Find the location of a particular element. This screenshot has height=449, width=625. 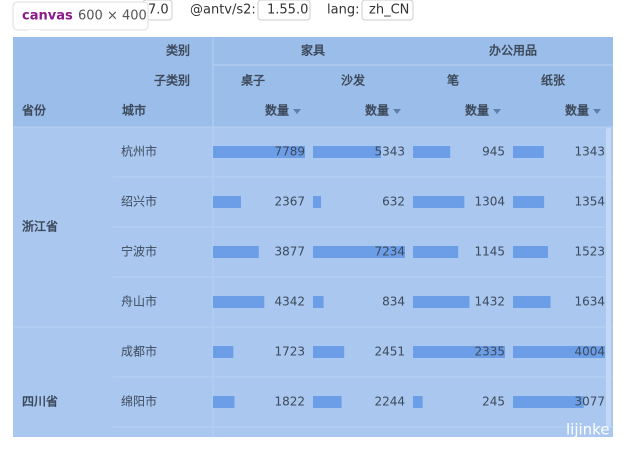

province: 四川省 is located at coordinates (40, 401).